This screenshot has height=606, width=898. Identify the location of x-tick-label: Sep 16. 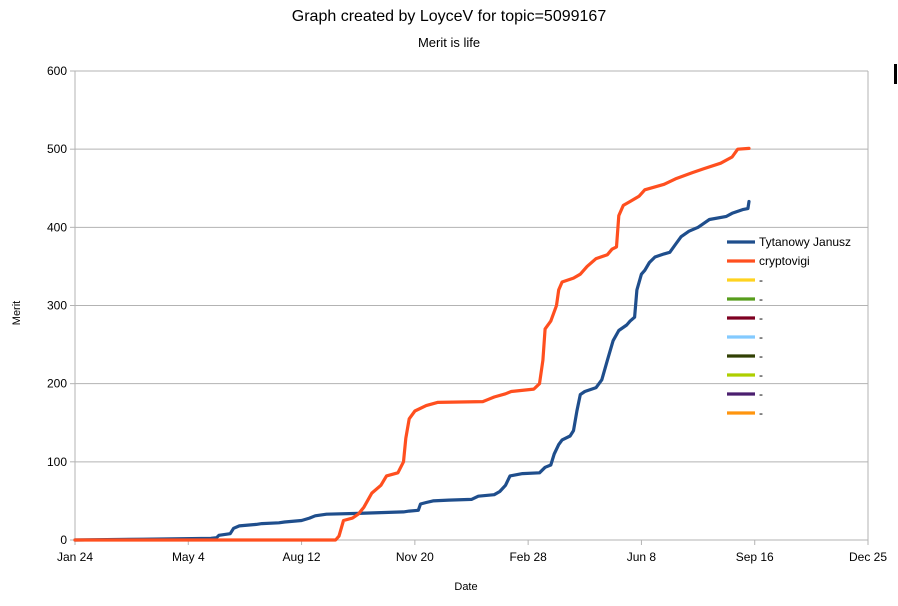
(755, 557).